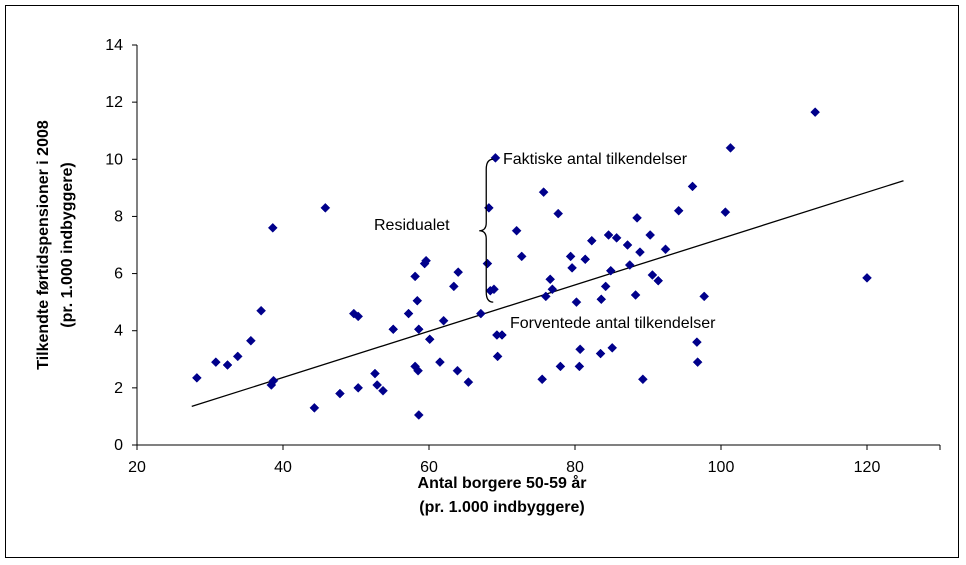  Describe the element at coordinates (114, 102) in the screenshot. I see `y-tick-label: 12` at that location.